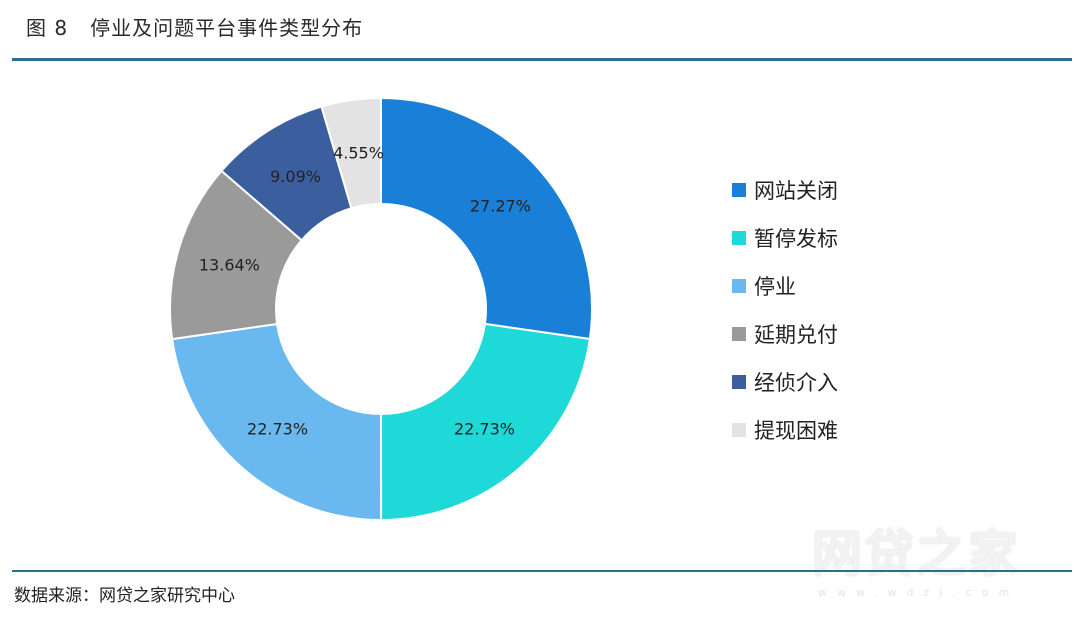 This screenshot has width=1080, height=620. I want to click on bottom-rule, so click(542, 571).